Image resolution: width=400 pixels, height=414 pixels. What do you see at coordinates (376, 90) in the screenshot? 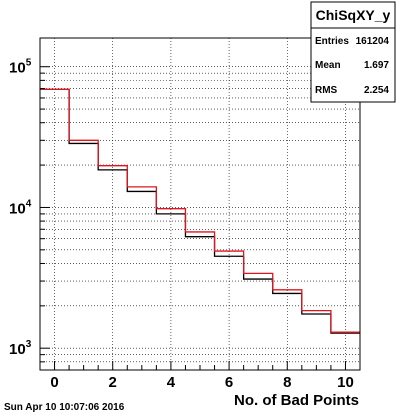
I see `stats-rms-value: 2.254` at bounding box center [376, 90].